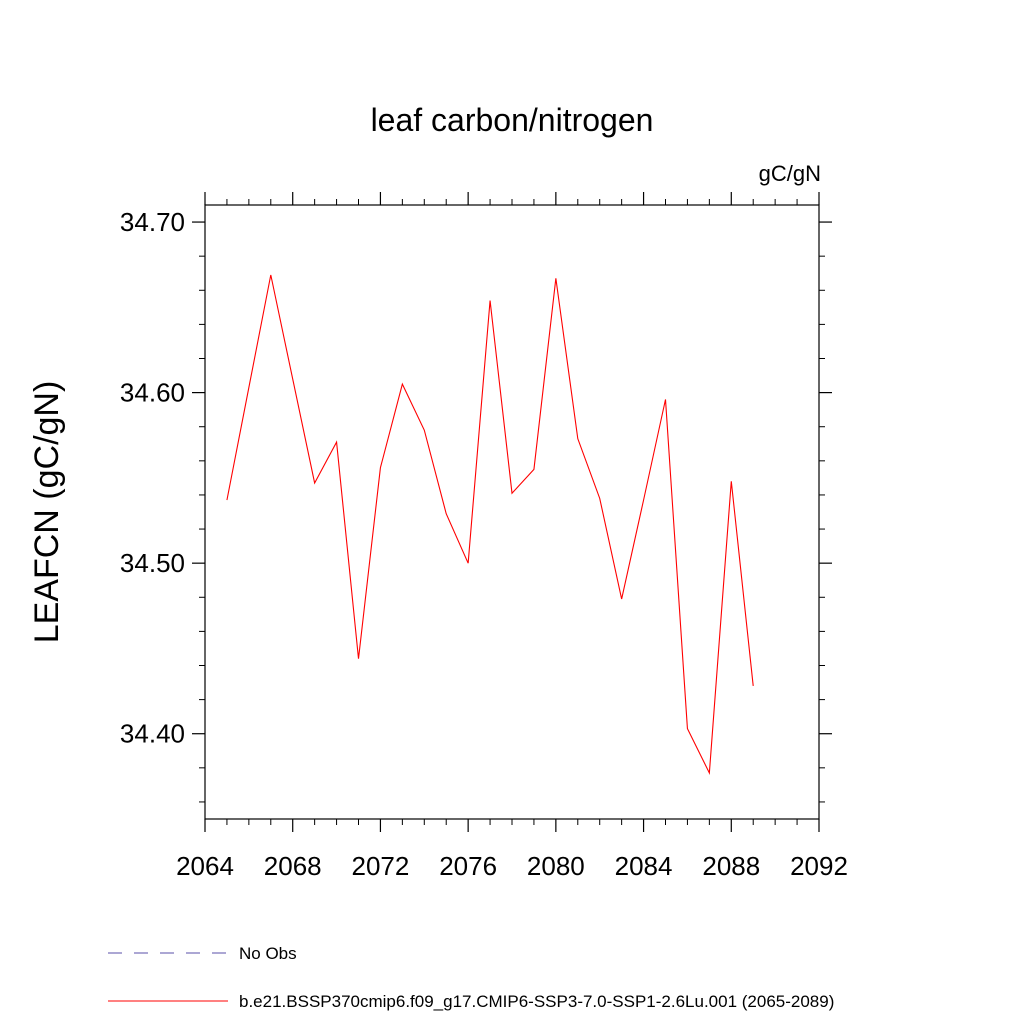 This screenshot has height=1024, width=1024. I want to click on y-tick-label: 34.50, so click(152, 563).